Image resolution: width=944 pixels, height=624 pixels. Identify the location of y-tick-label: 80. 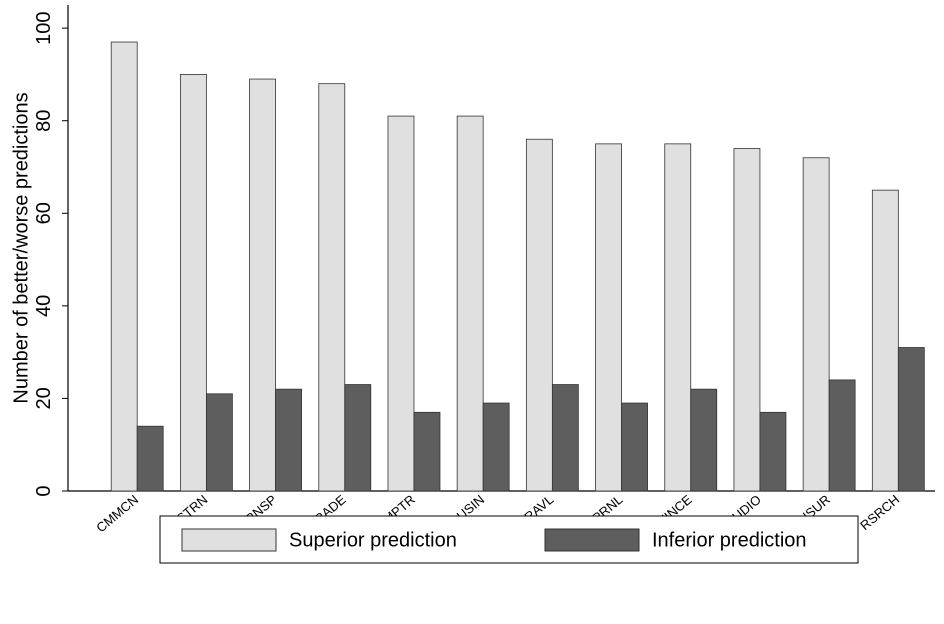
(44, 121).